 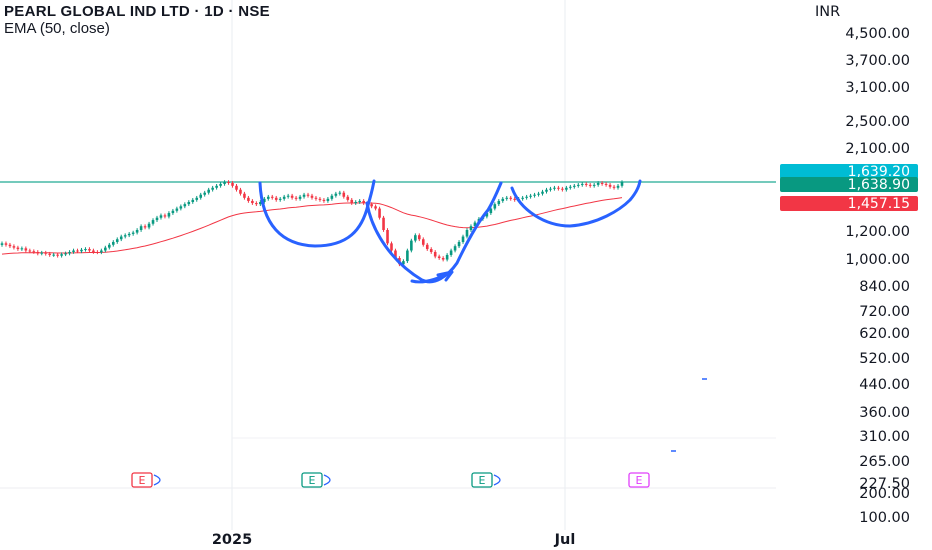 I want to click on indicator-legend: EMA (50, close), so click(x=57, y=28).